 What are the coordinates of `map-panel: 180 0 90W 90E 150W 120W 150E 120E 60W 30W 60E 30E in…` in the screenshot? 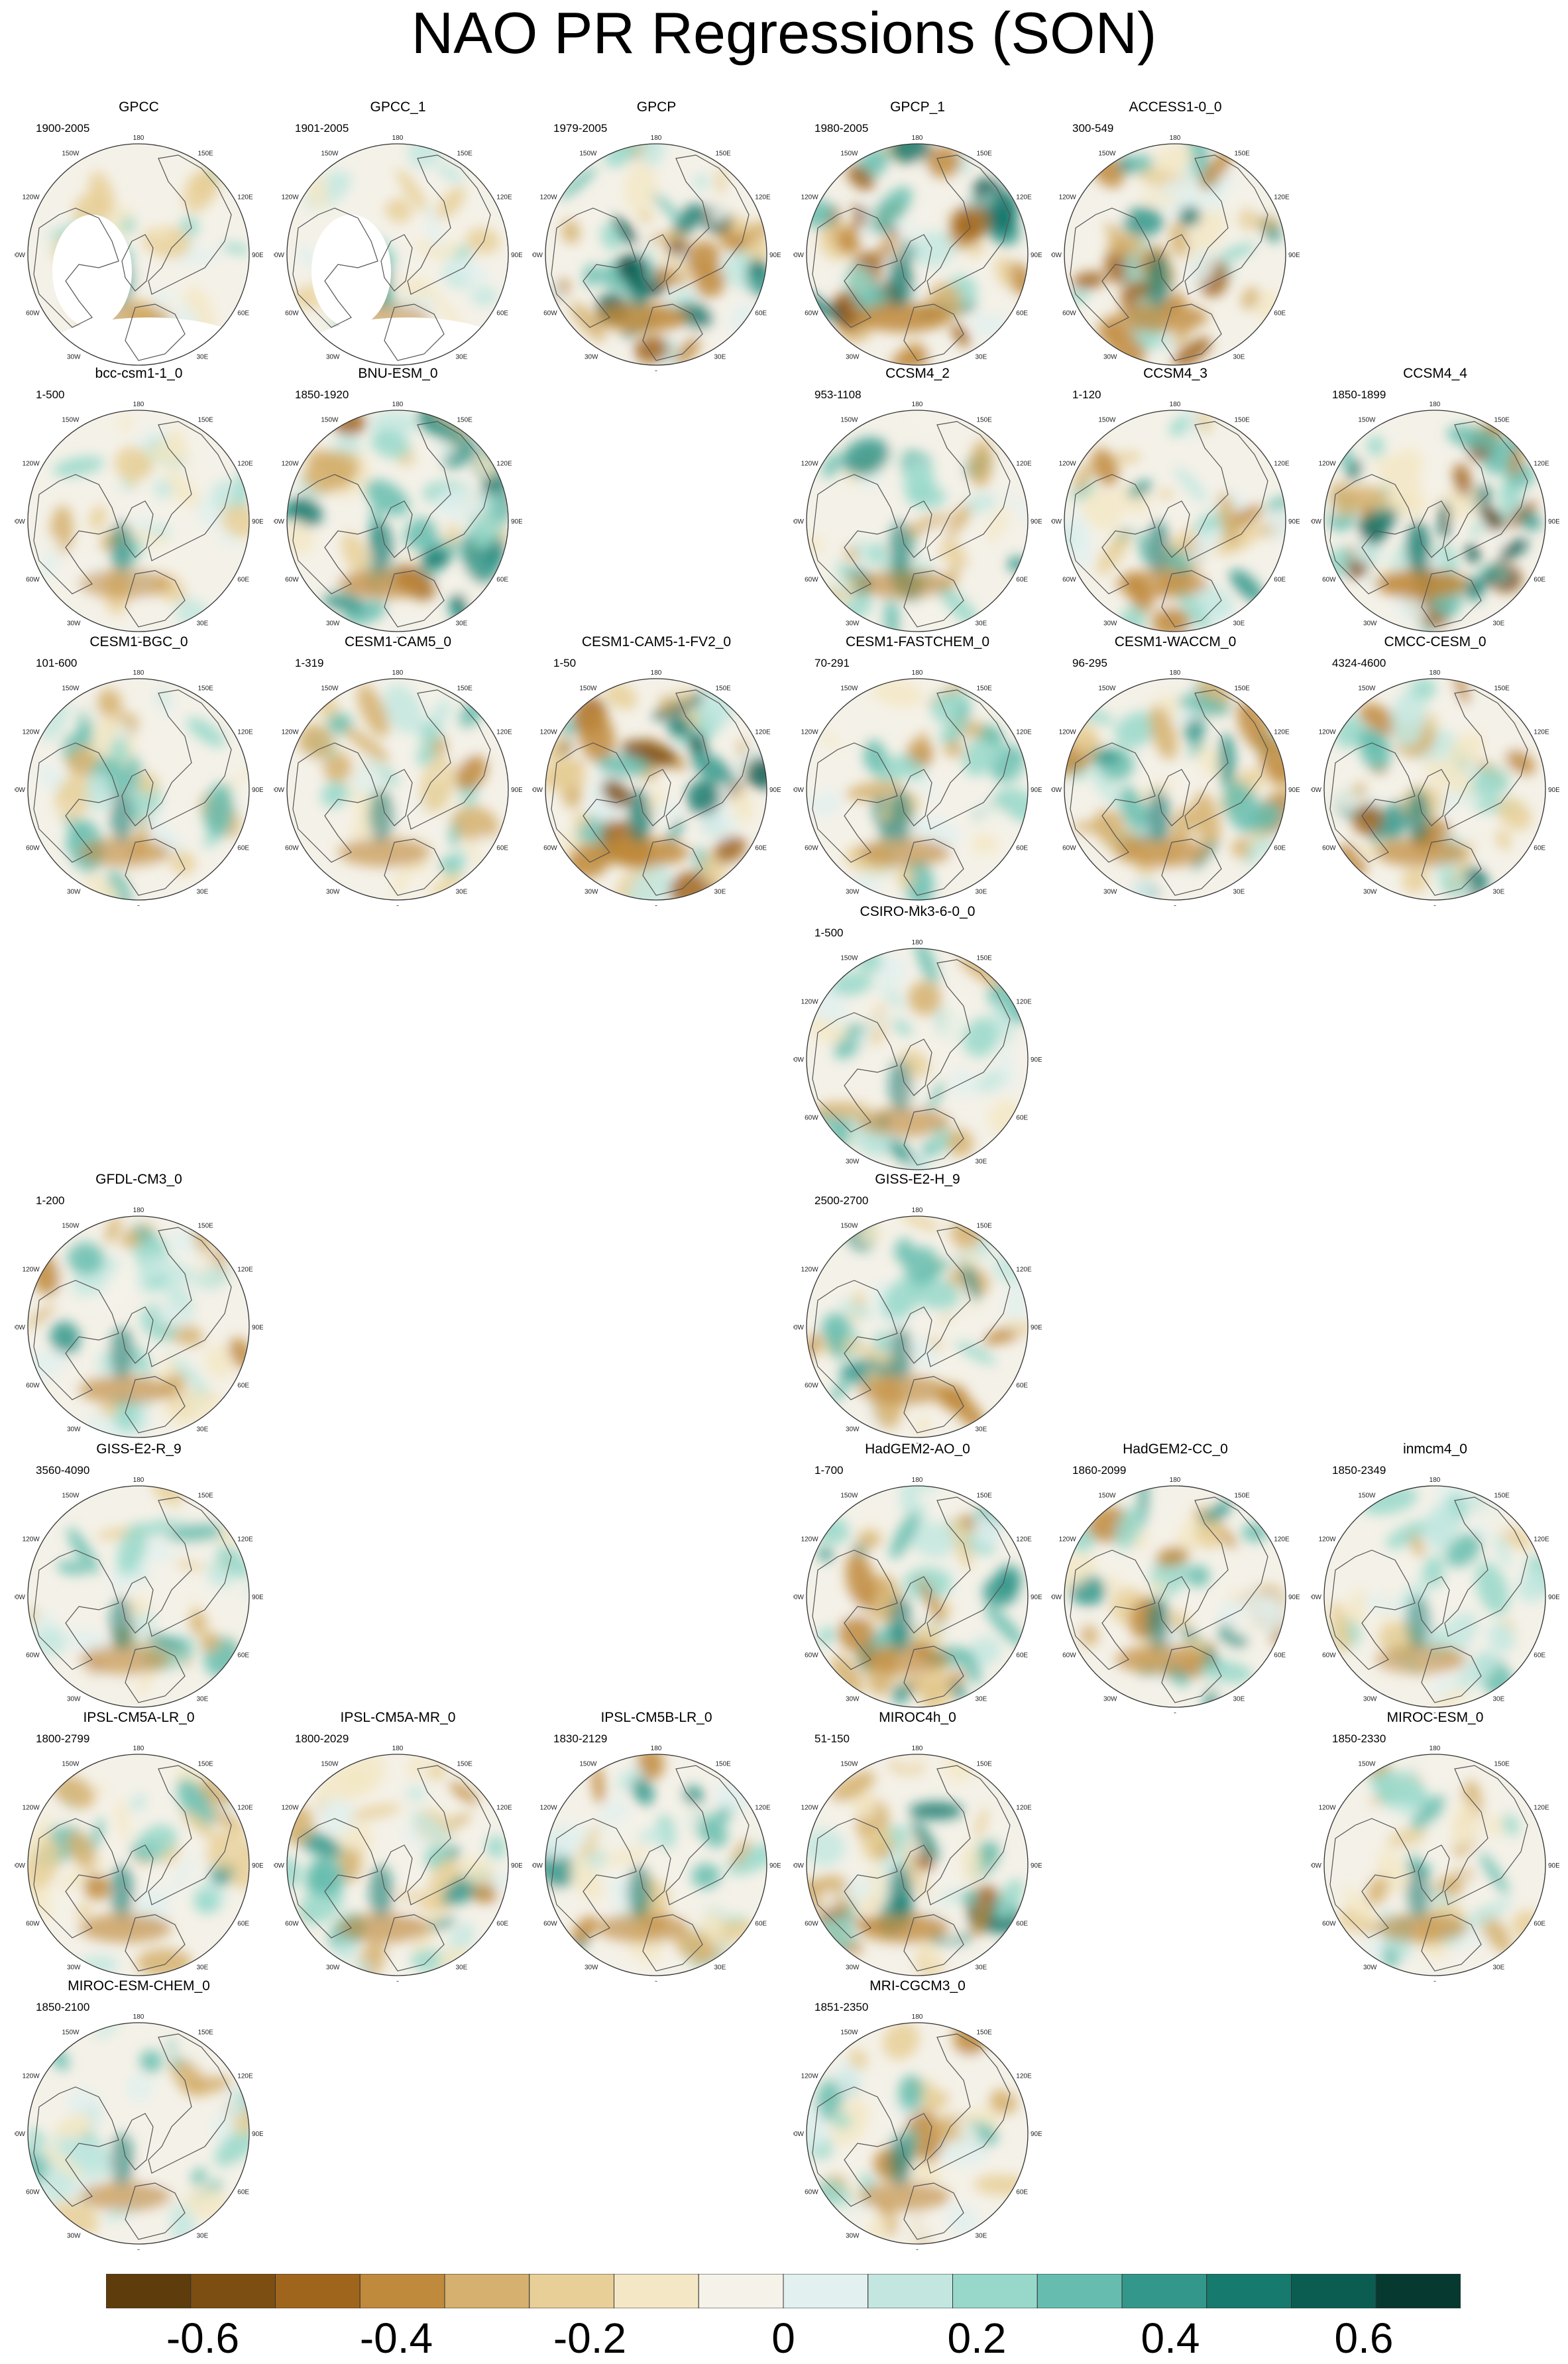 It's located at (1435, 1577).